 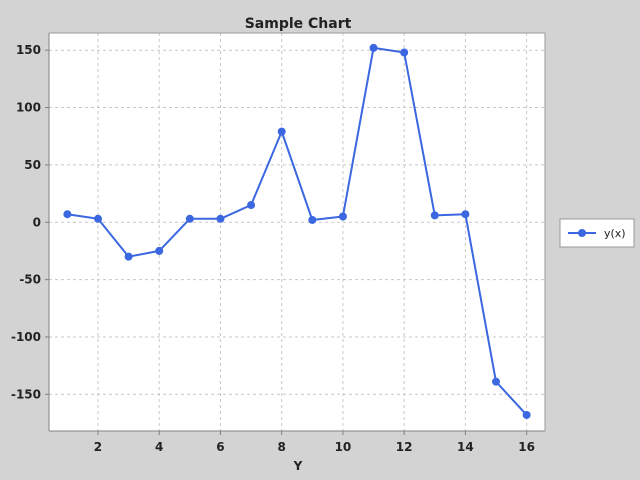 I want to click on x-axis-ticks: 2 4 6 8 10 12 14 16, so click(x=314, y=442).